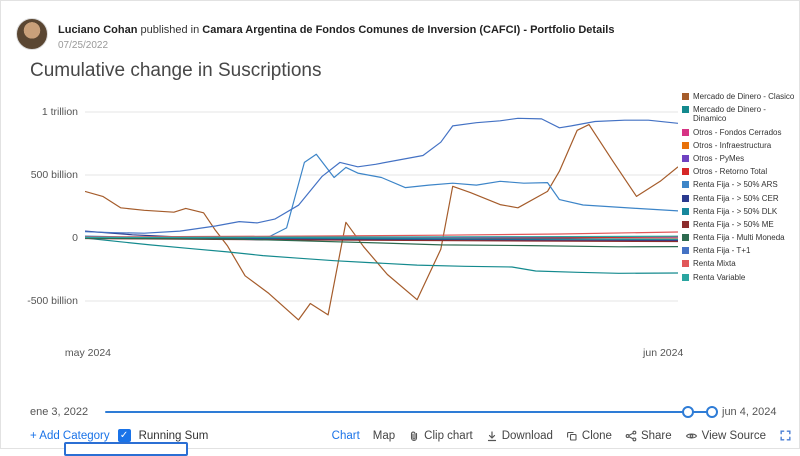  What do you see at coordinates (736, 198) in the screenshot?
I see `legend-label: Renta Fija - > 50% CER` at bounding box center [736, 198].